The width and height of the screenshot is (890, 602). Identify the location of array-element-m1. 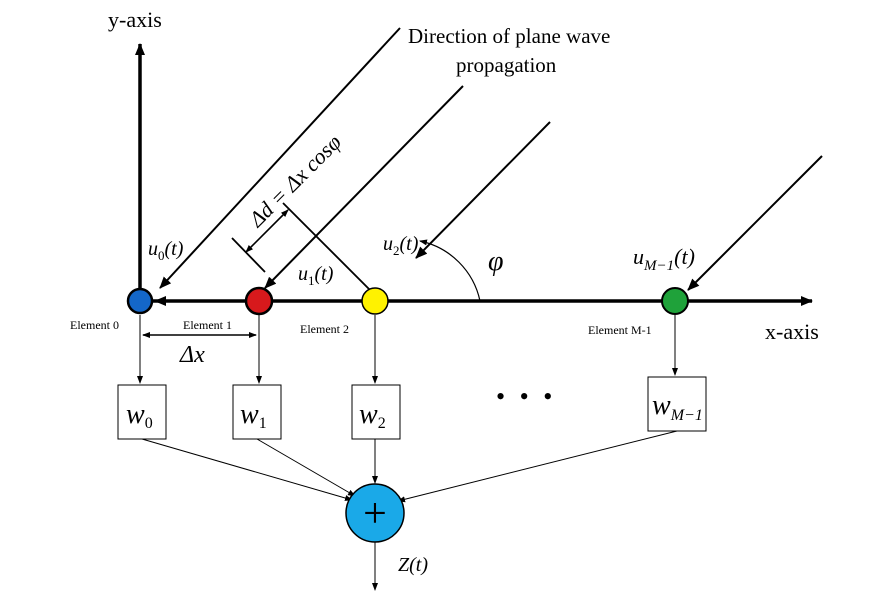
(675, 301).